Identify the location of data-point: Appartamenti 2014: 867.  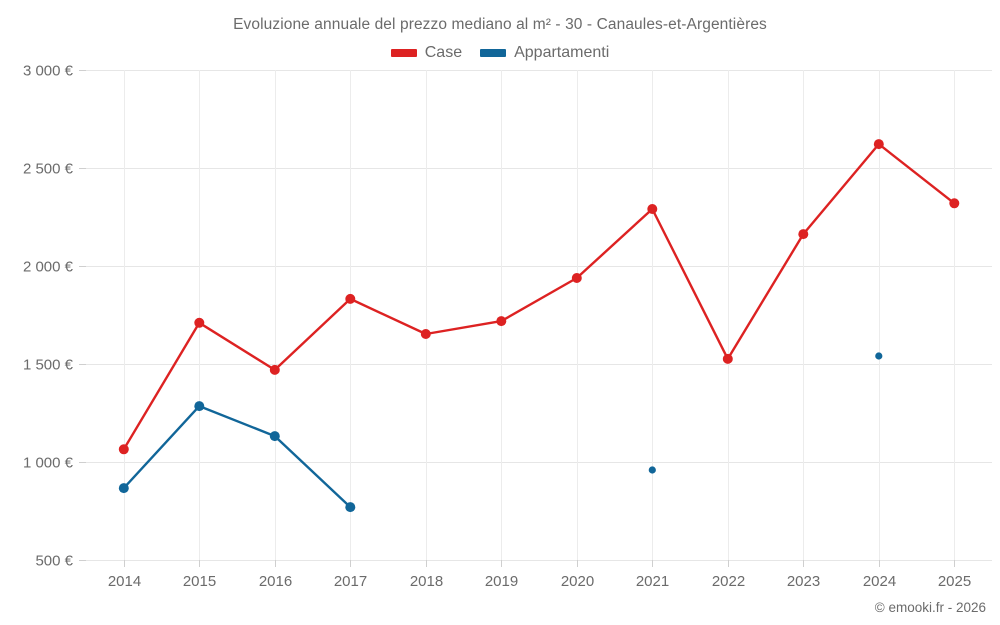
(123, 488).